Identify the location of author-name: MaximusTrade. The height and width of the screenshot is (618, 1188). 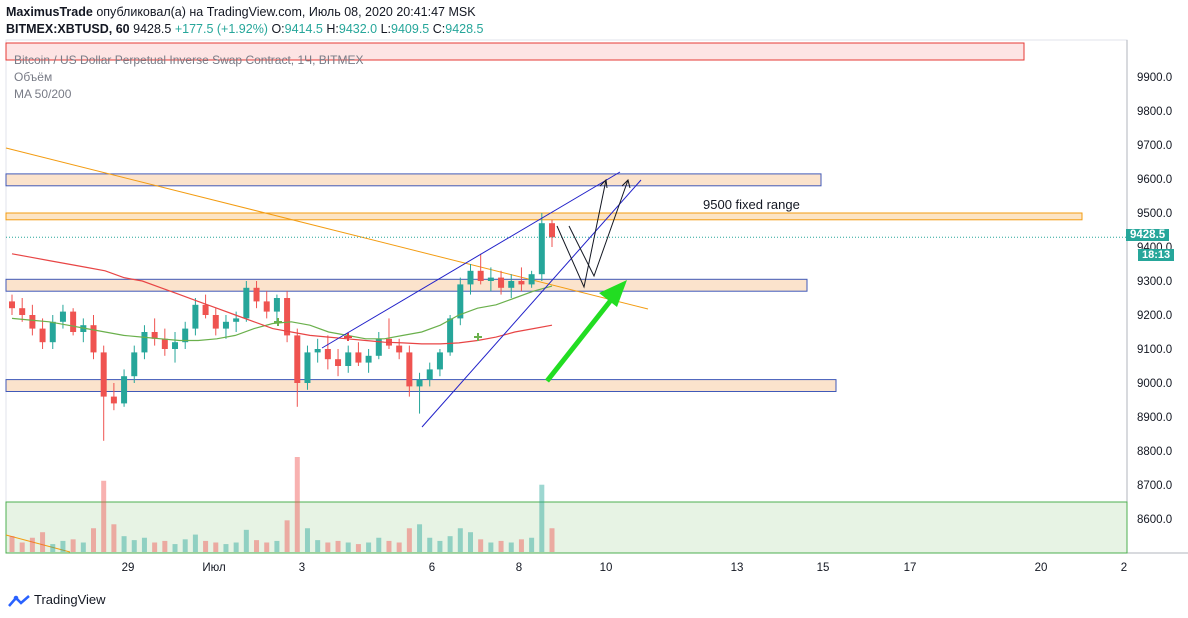
(49, 12).